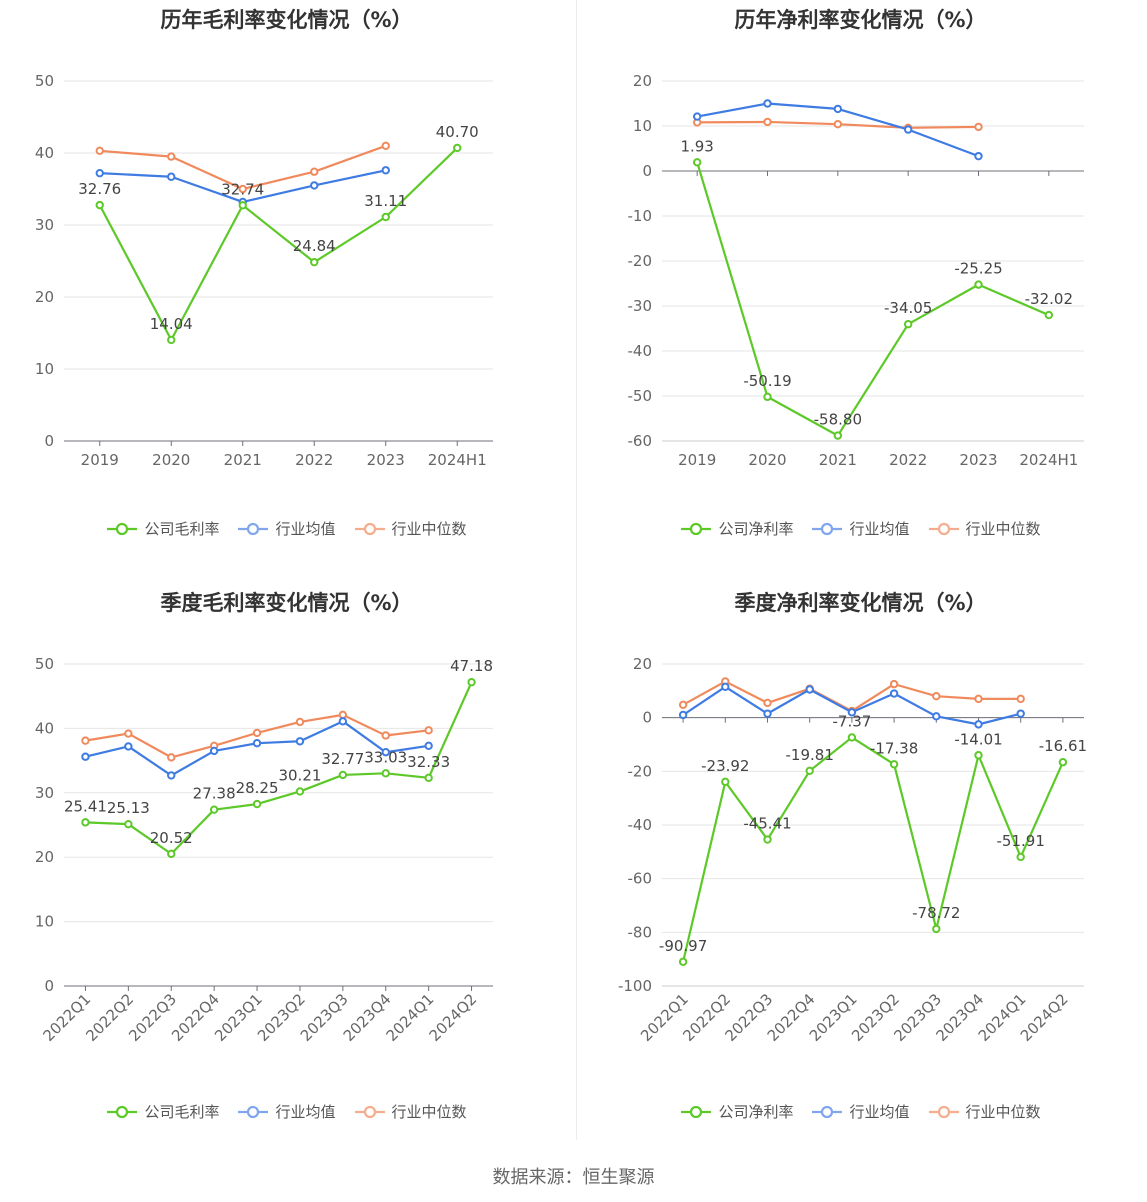 The image size is (1147, 1202). What do you see at coordinates (642, 126) in the screenshot?
I see `y-tick-label: 10` at bounding box center [642, 126].